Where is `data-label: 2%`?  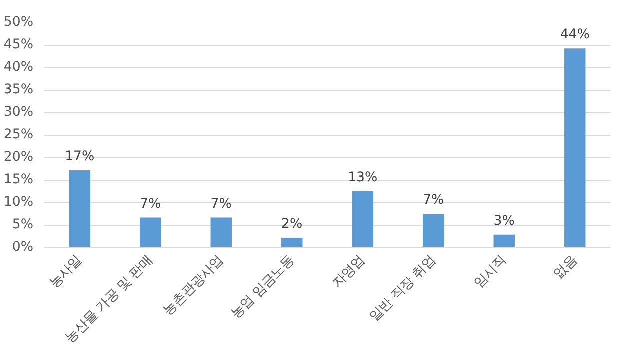 data-label: 2% is located at coordinates (292, 224).